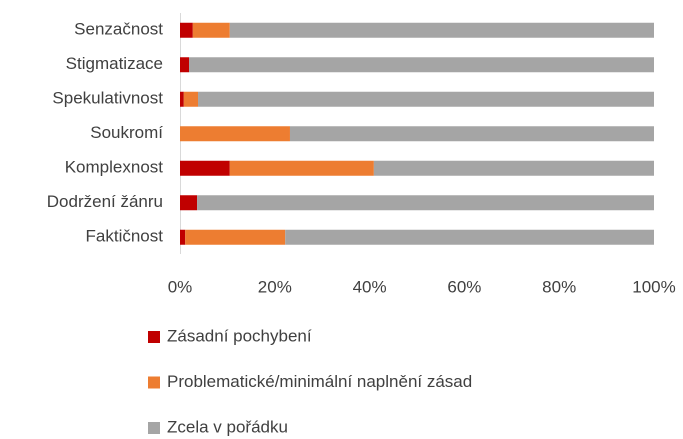 This screenshot has height=439, width=683. Describe the element at coordinates (107, 98) in the screenshot. I see `y-tick-label: Spekulativnost` at that location.